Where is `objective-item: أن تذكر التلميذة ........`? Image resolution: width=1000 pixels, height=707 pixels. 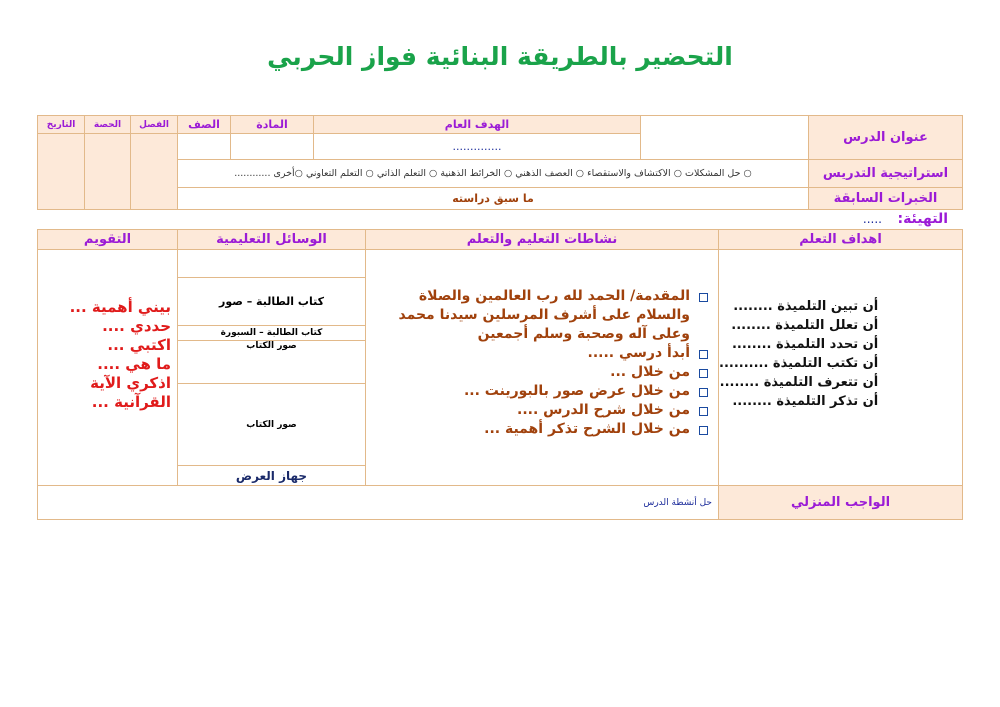
objective-item: أن تذكر التلميذة ........ is located at coordinates (805, 401).